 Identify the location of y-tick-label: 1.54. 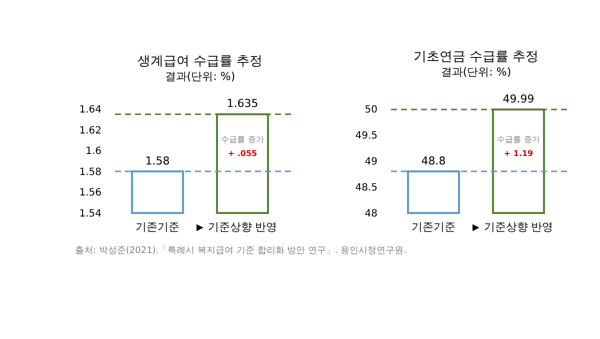
(90, 214).